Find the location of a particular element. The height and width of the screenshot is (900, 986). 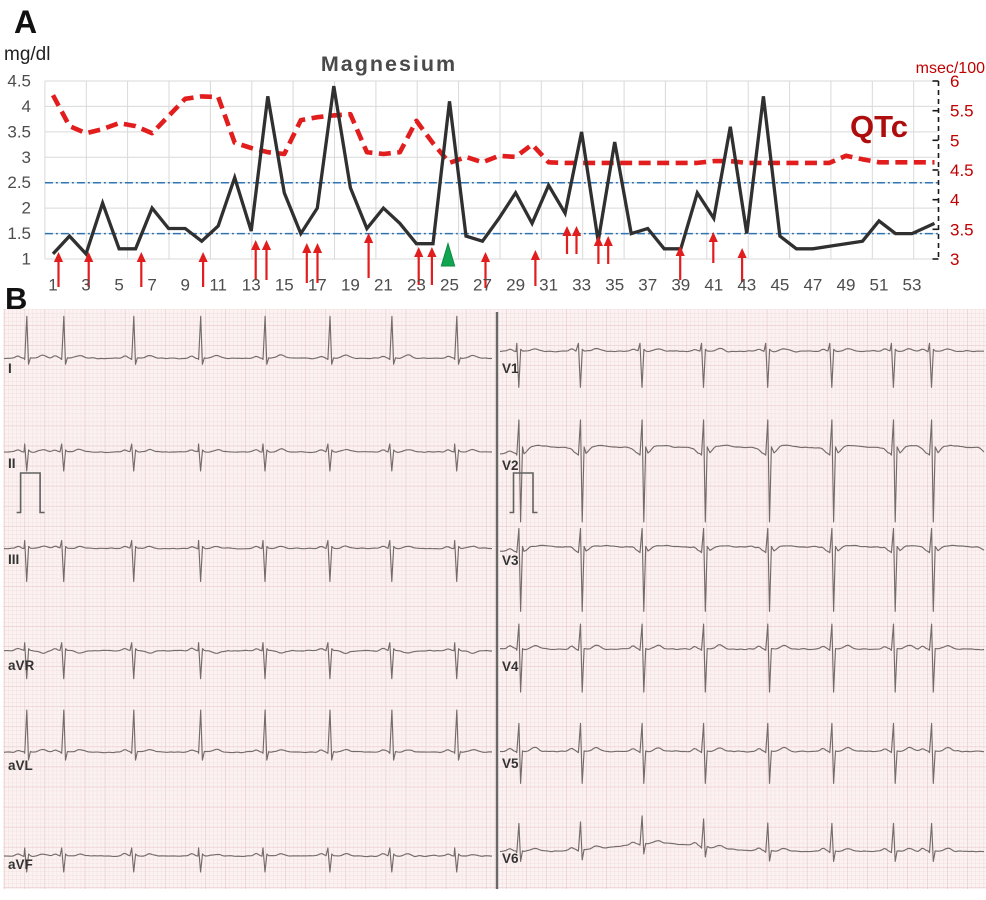

svg-text: 25 is located at coordinates (449, 285).